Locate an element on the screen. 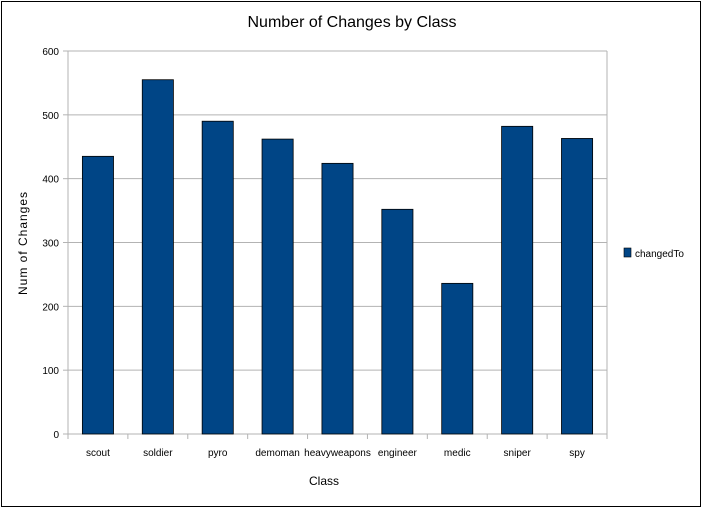  y-tick-label: 300 is located at coordinates (50, 244).